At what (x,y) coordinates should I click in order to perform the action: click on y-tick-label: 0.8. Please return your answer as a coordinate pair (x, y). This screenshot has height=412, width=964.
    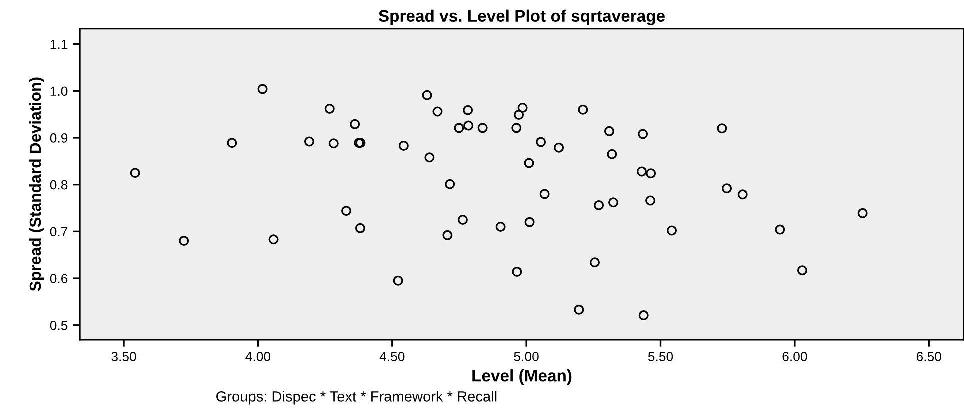
    Looking at the image, I should click on (59, 185).